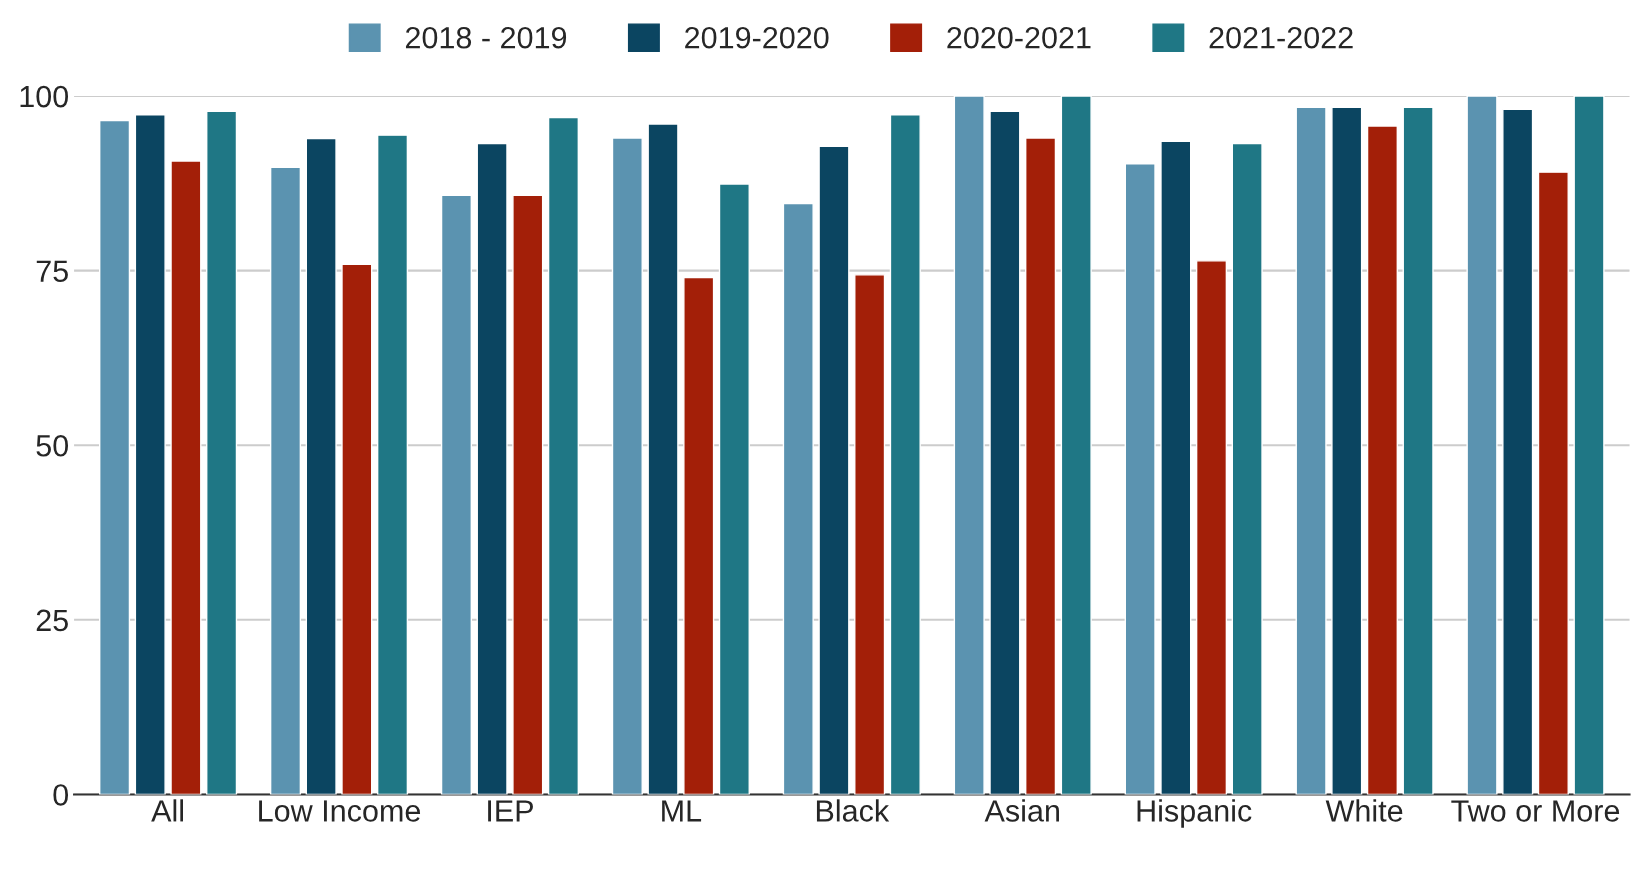 This screenshot has width=1646, height=873. What do you see at coordinates (1281, 37) in the screenshot?
I see `legend-label: 2021-2022` at bounding box center [1281, 37].